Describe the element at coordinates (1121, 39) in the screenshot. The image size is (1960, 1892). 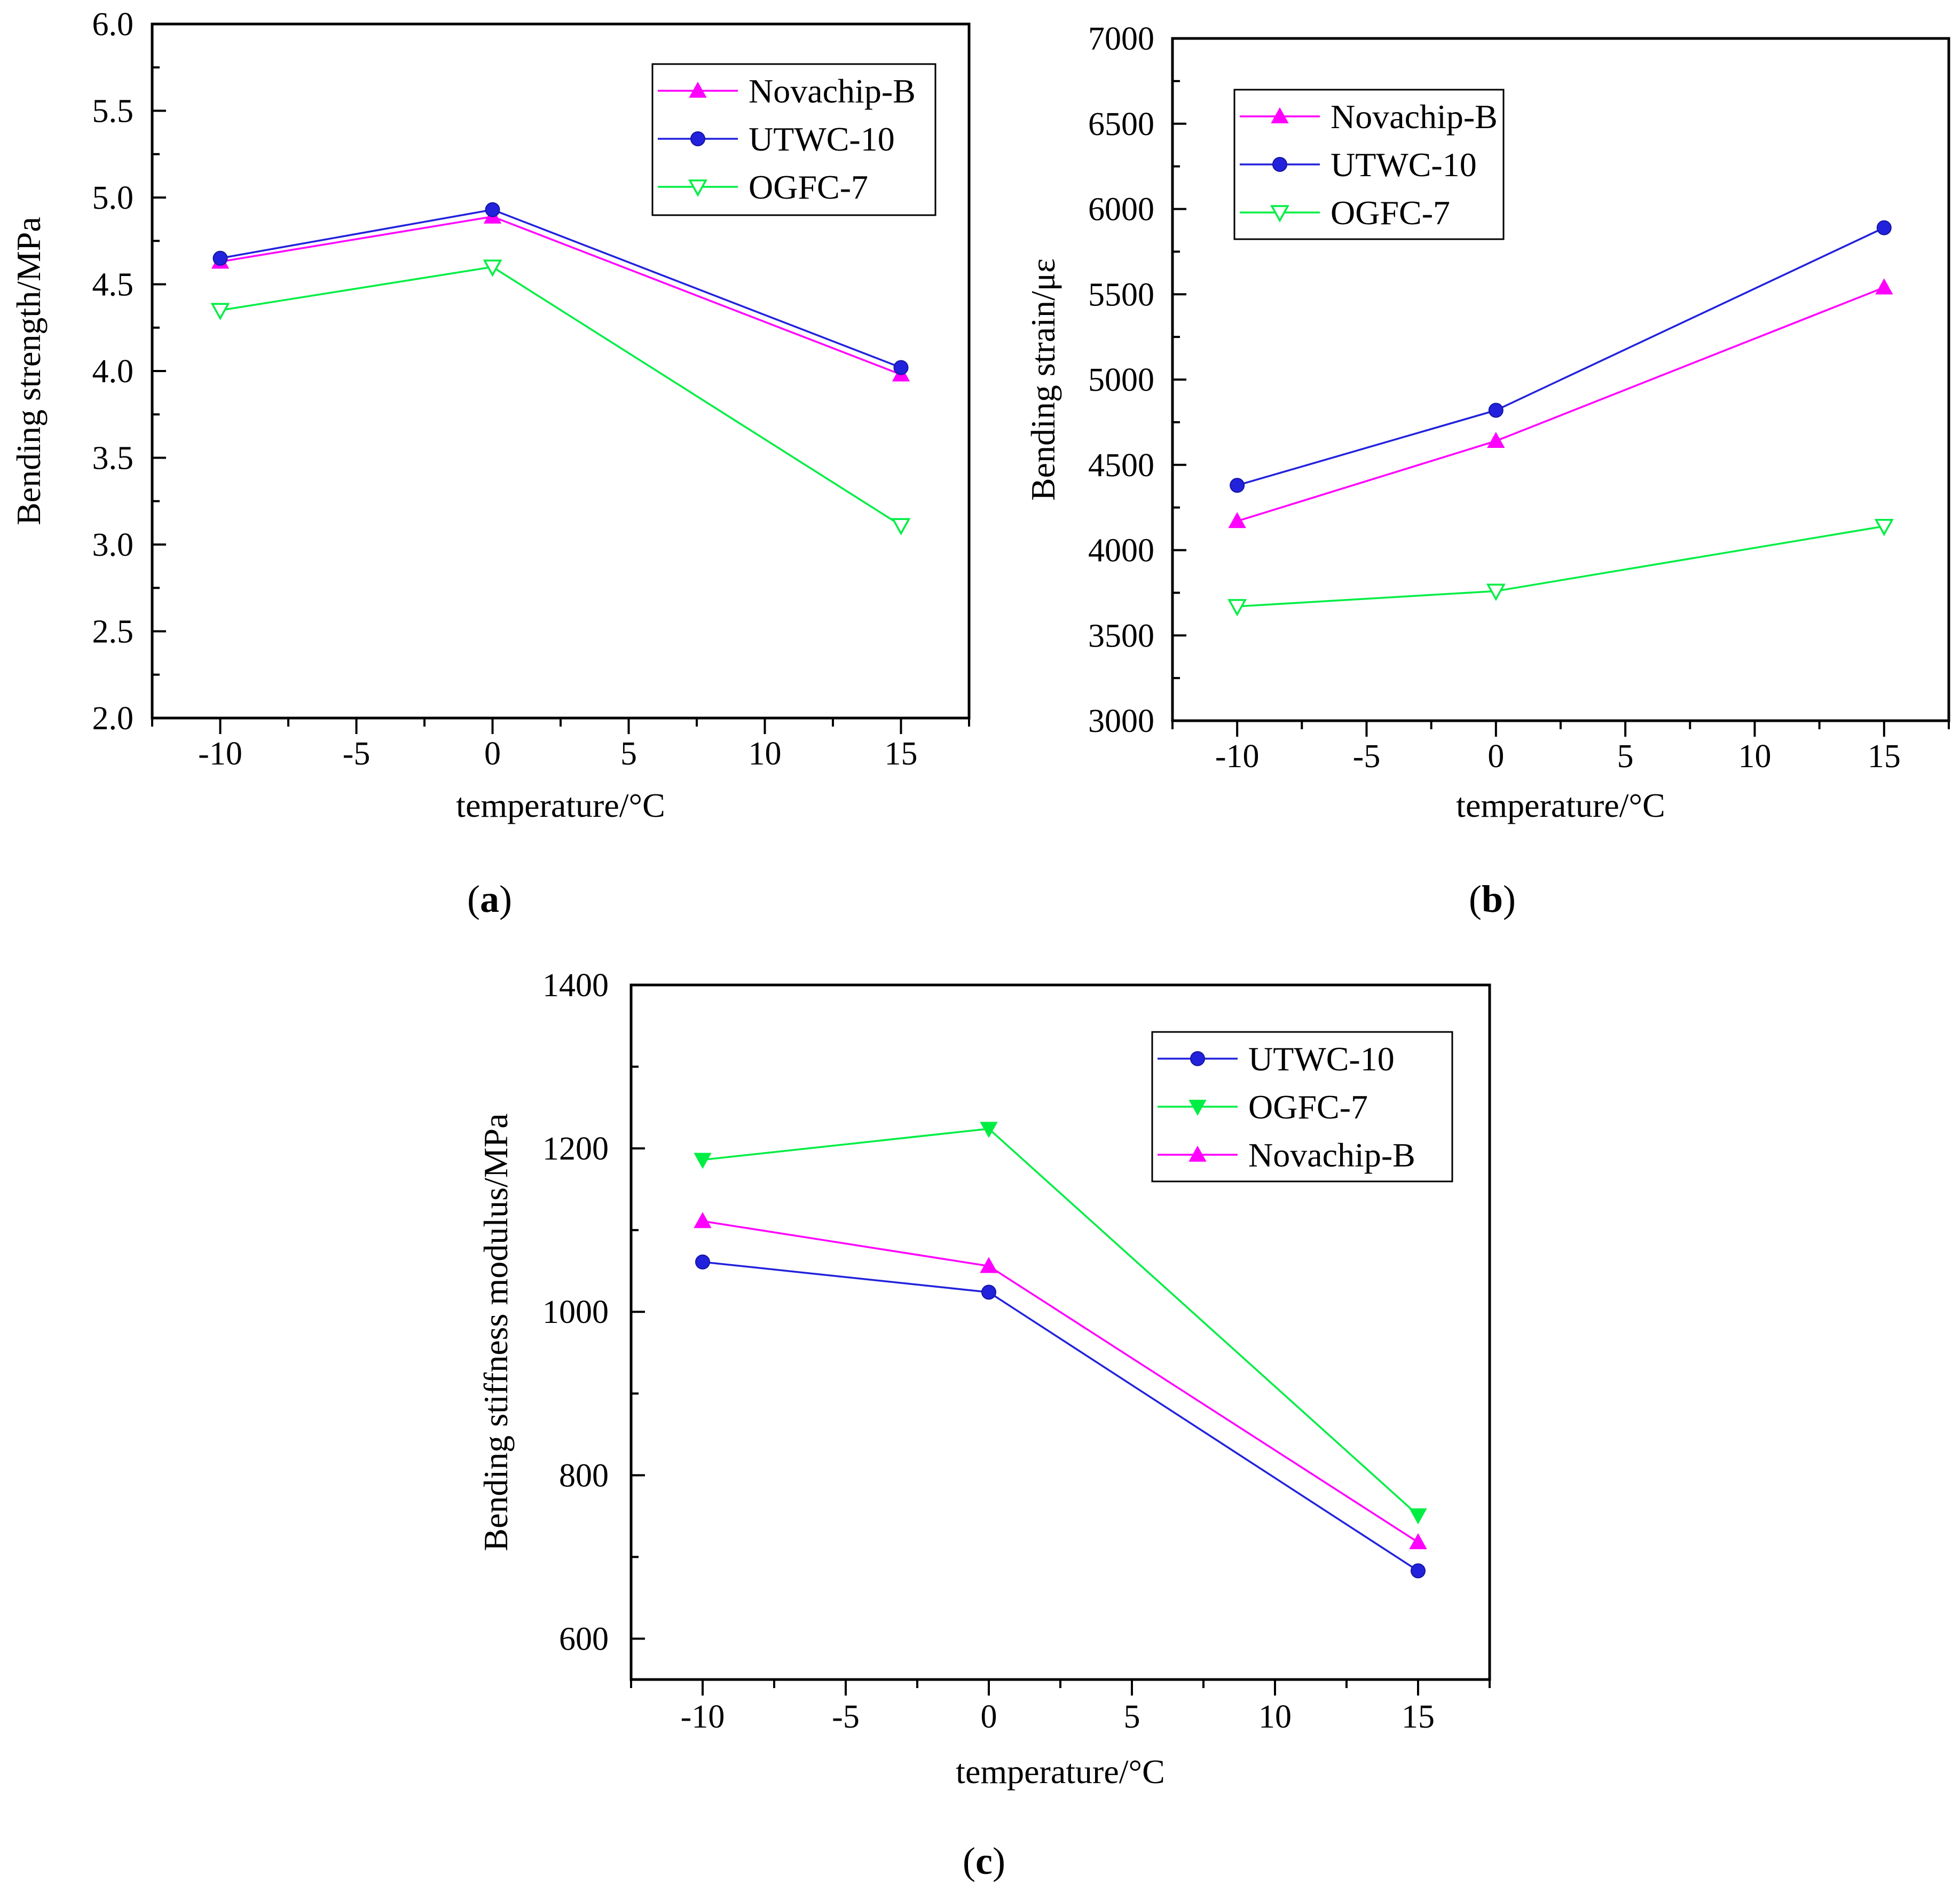
I see `y-tick-label: 7000` at that location.